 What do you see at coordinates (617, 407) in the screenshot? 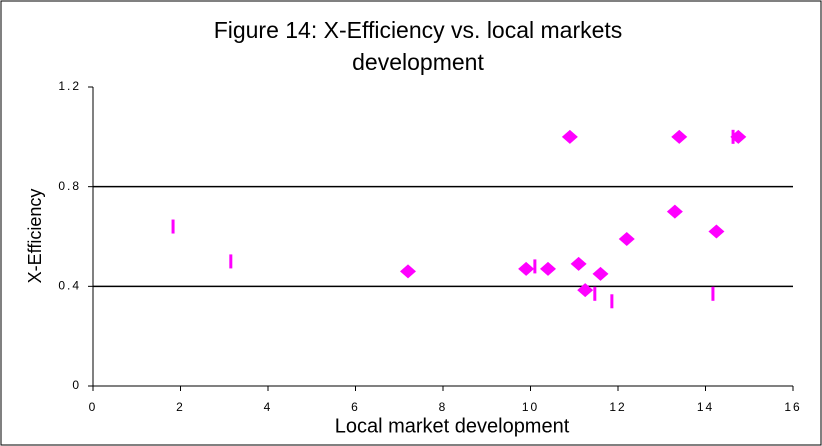
I see `x-tick-label: 12` at bounding box center [617, 407].